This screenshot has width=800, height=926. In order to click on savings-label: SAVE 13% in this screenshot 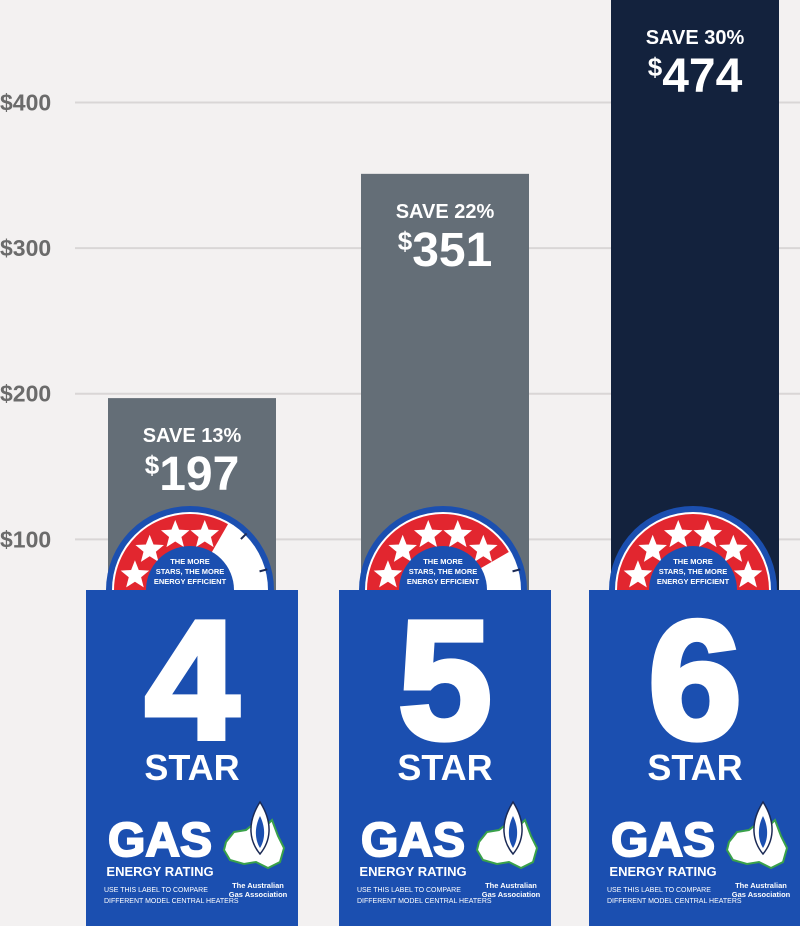, I will do `click(192, 436)`.